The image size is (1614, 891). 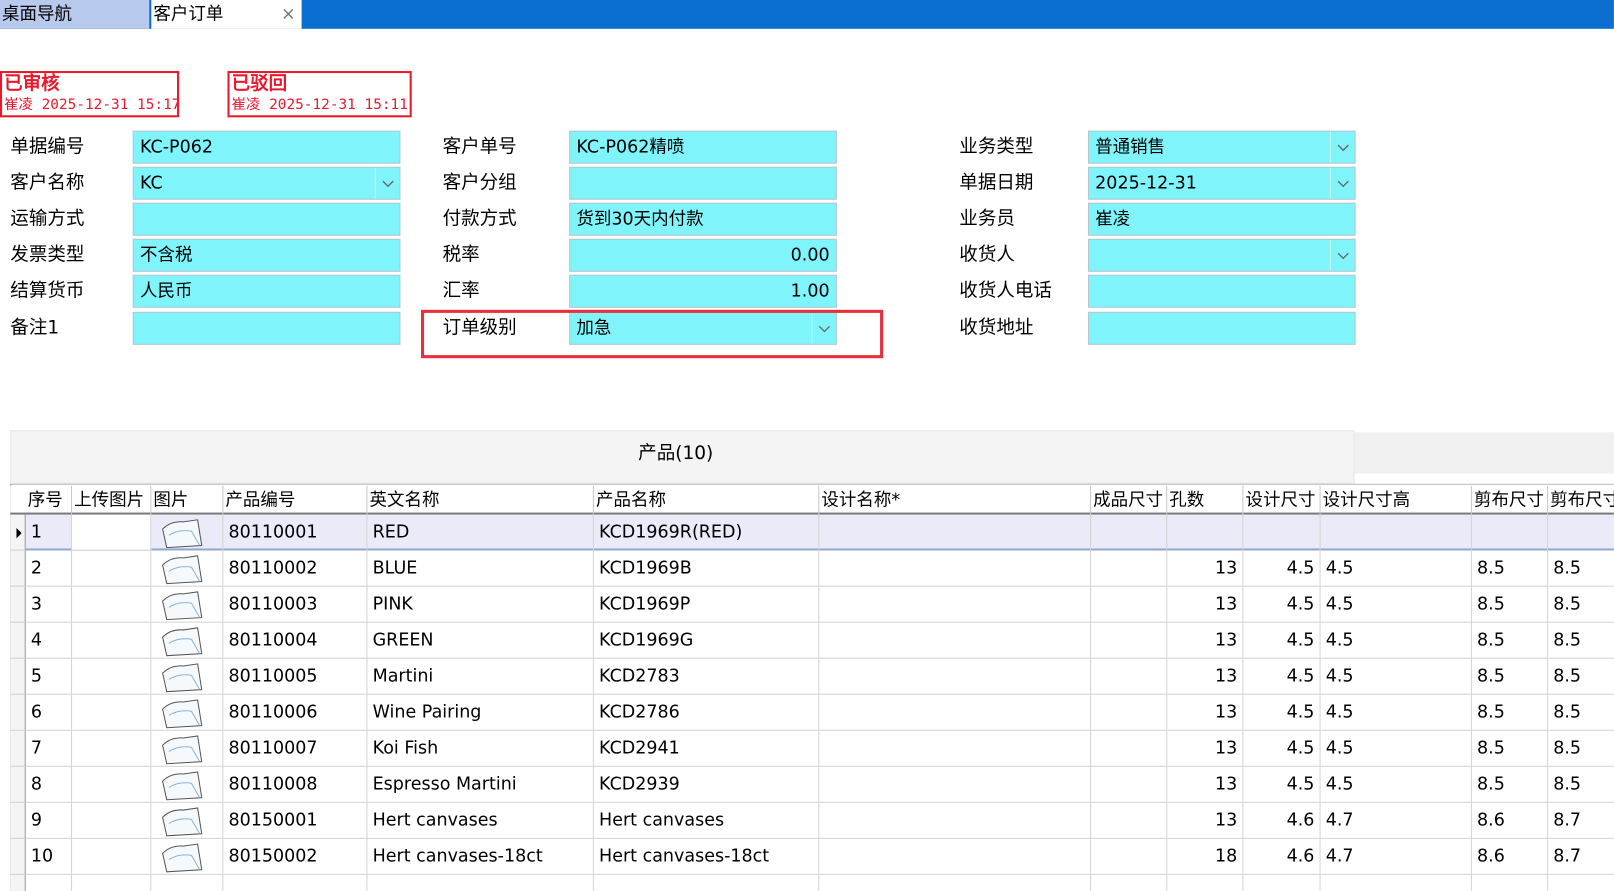 What do you see at coordinates (295, 712) in the screenshot?
I see `table-cell: 80110006` at bounding box center [295, 712].